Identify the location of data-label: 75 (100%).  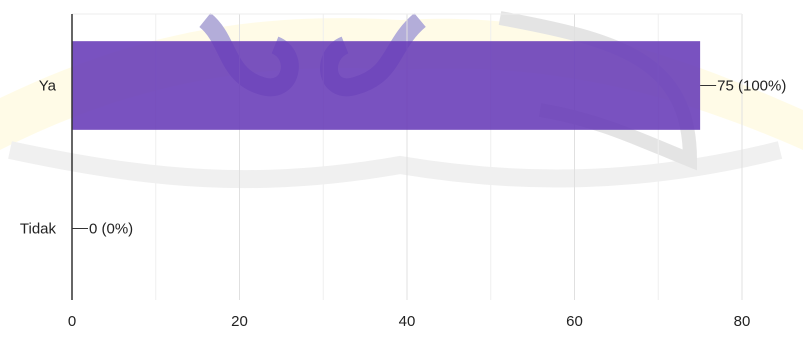
(751, 86).